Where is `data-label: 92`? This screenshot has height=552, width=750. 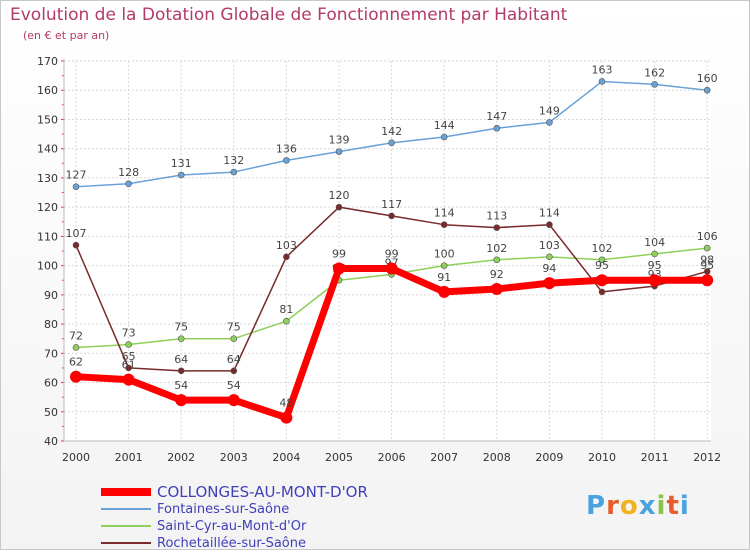 data-label: 92 is located at coordinates (497, 274).